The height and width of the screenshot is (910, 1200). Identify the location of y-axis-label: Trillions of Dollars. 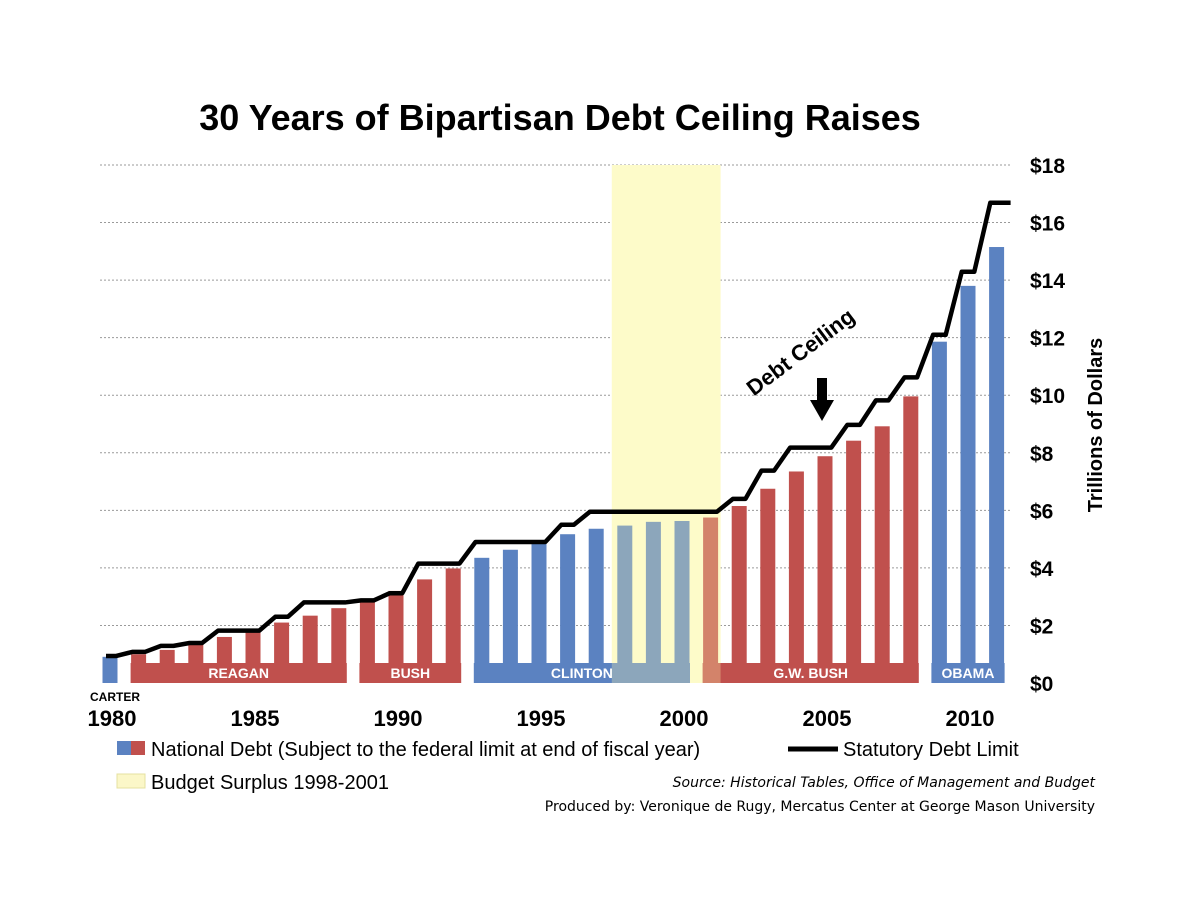
(1096, 425).